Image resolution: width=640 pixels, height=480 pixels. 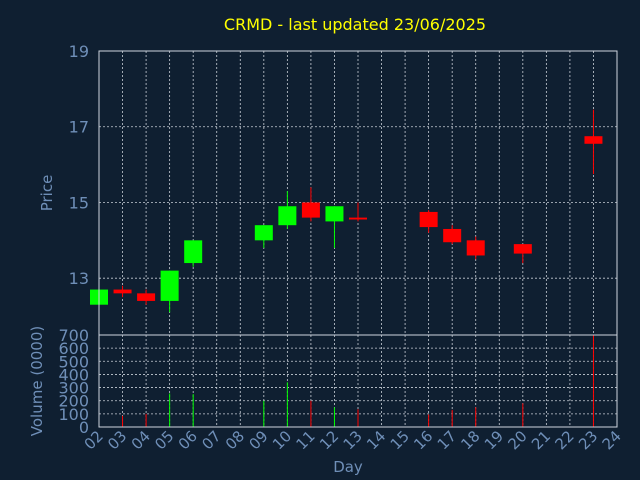 What do you see at coordinates (282, 440) in the screenshot?
I see `x-tick-label: 10` at bounding box center [282, 440].